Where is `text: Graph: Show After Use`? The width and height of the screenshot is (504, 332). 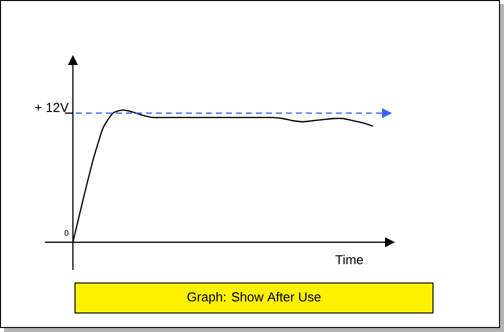
text: Graph: Show After Use is located at coordinates (254, 298).